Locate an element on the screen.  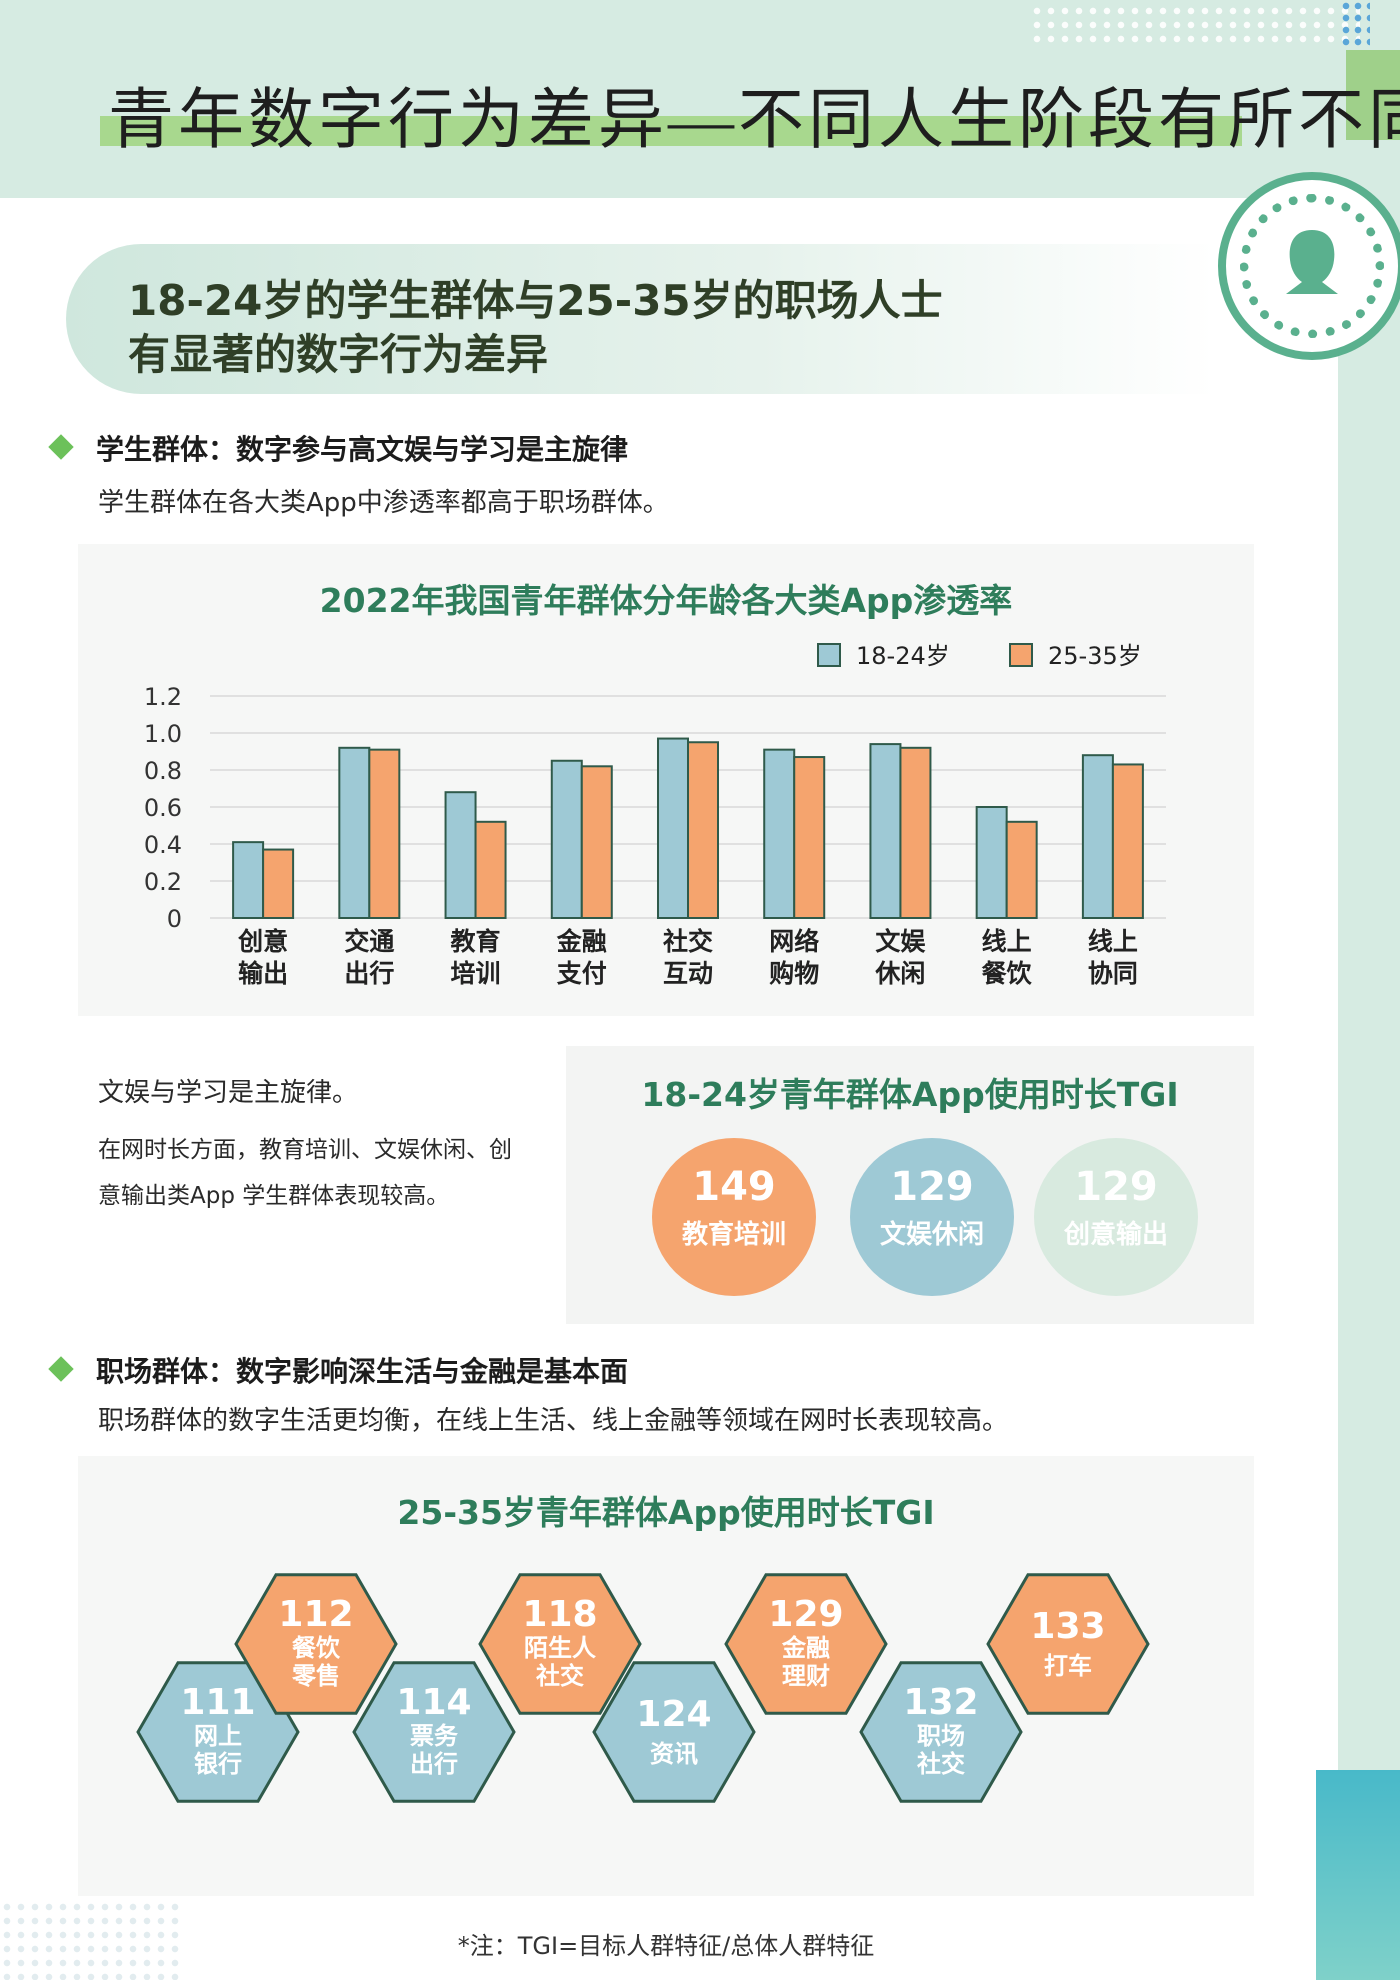
tgi-label: 银行 is located at coordinates (218, 1764).